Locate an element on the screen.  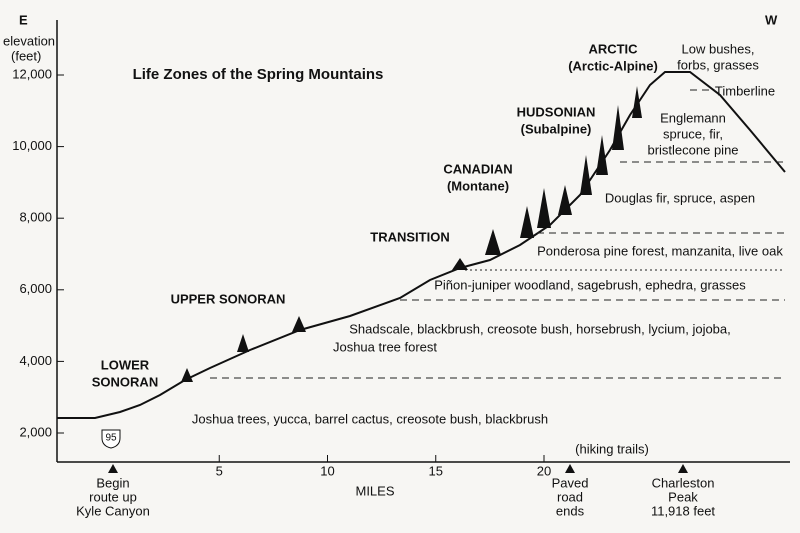
marker-label: ends is located at coordinates (570, 510).